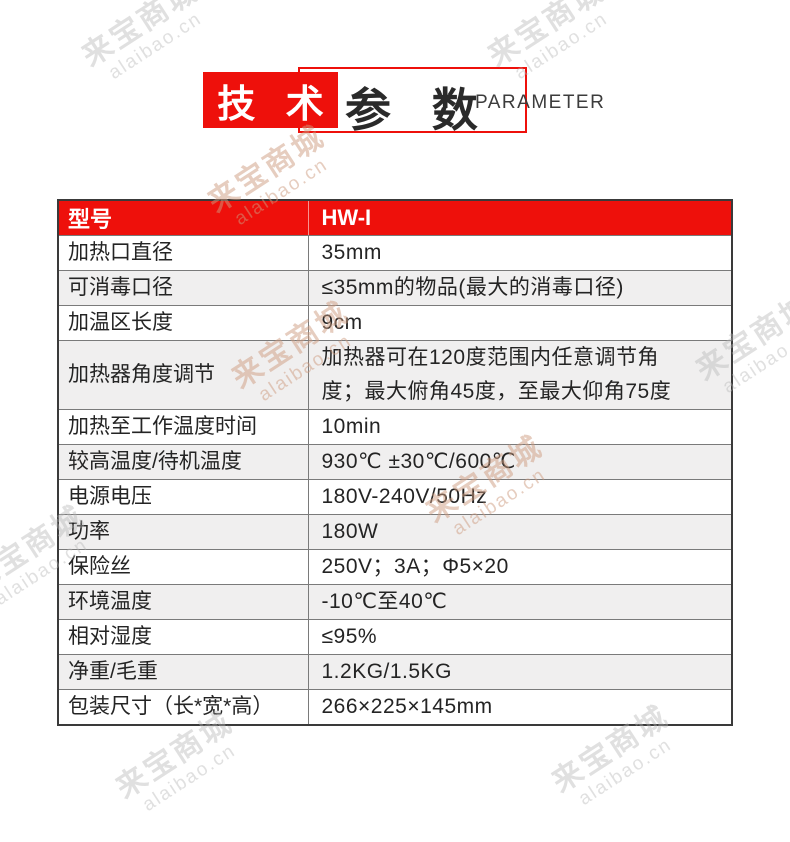  I want to click on spec-label: 电源电压, so click(183, 497).